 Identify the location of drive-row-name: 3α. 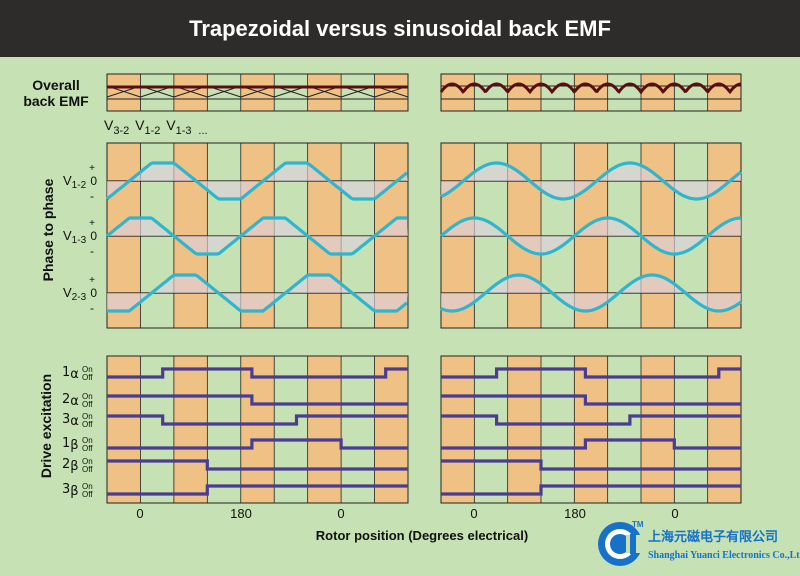
(70, 420).